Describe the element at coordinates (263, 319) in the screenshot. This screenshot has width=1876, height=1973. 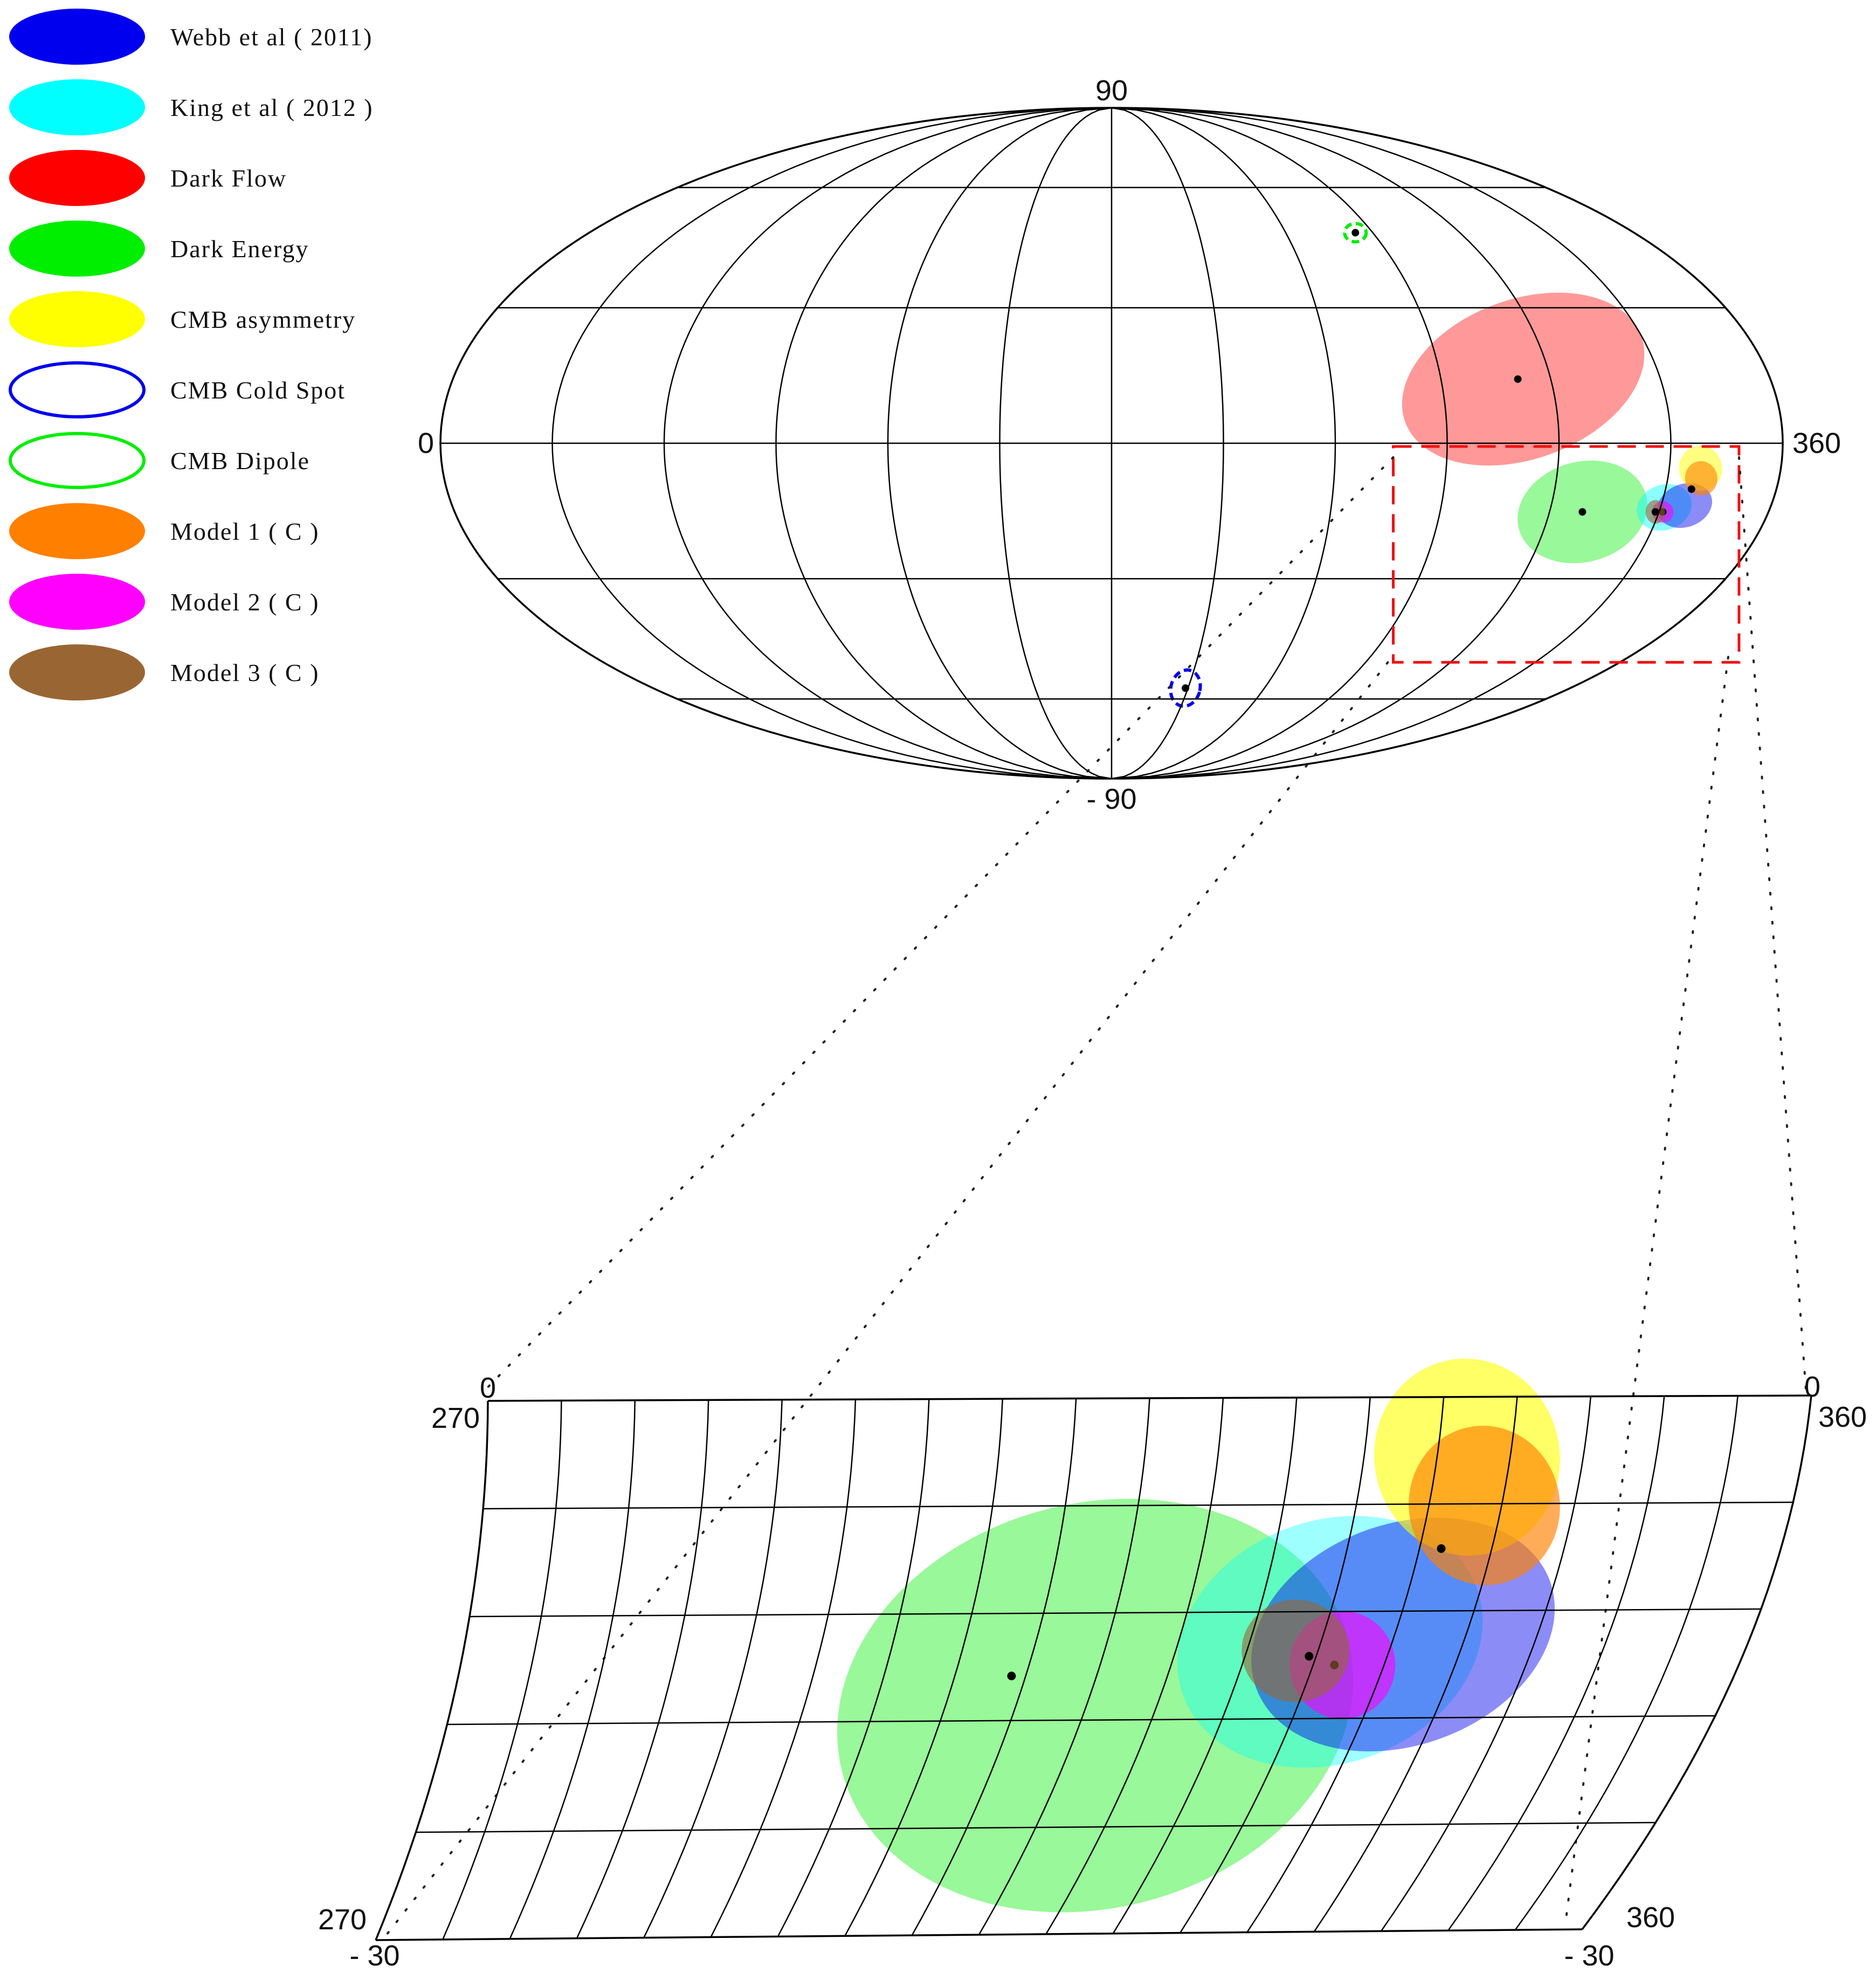
I see `legend-label-cmb-asymmetry: CMB asymmetry` at that location.